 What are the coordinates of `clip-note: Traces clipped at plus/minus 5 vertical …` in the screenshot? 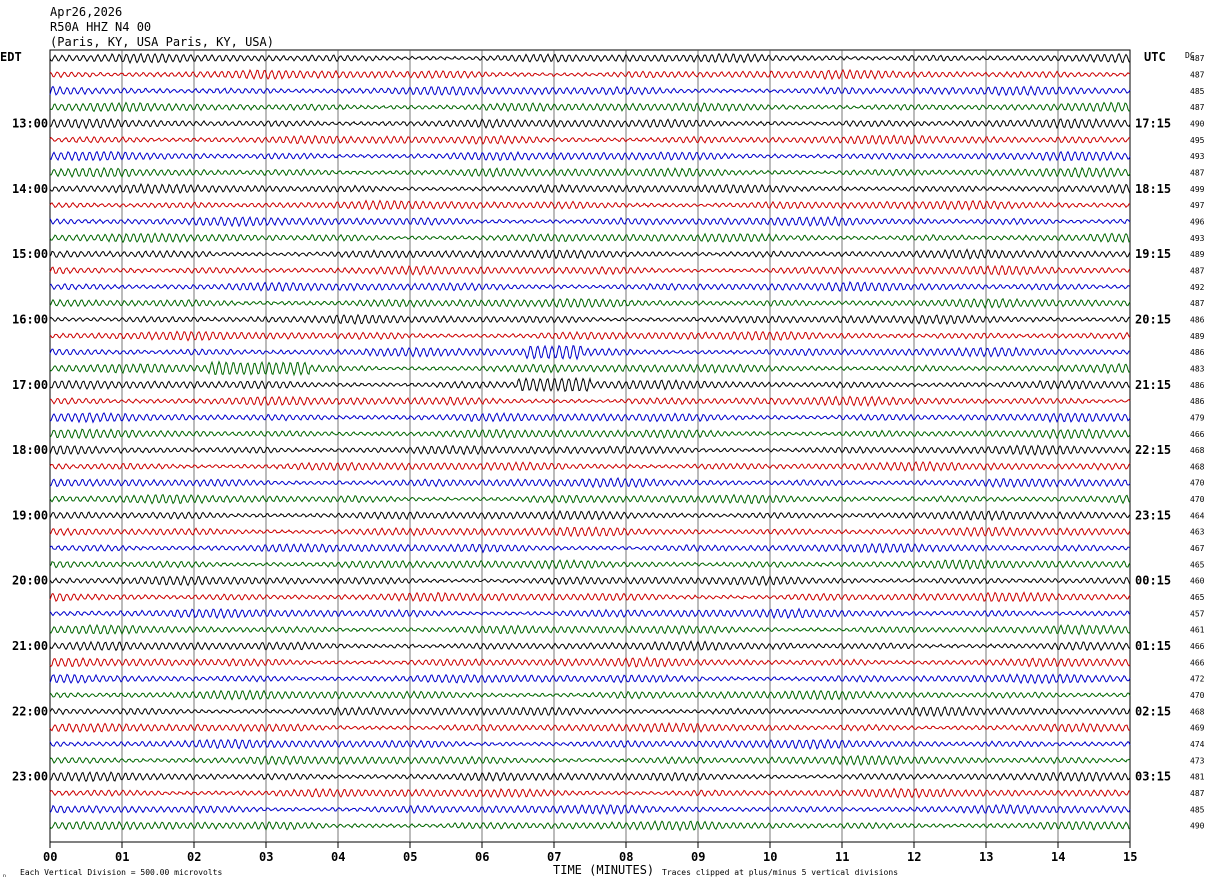 It's located at (780, 872).